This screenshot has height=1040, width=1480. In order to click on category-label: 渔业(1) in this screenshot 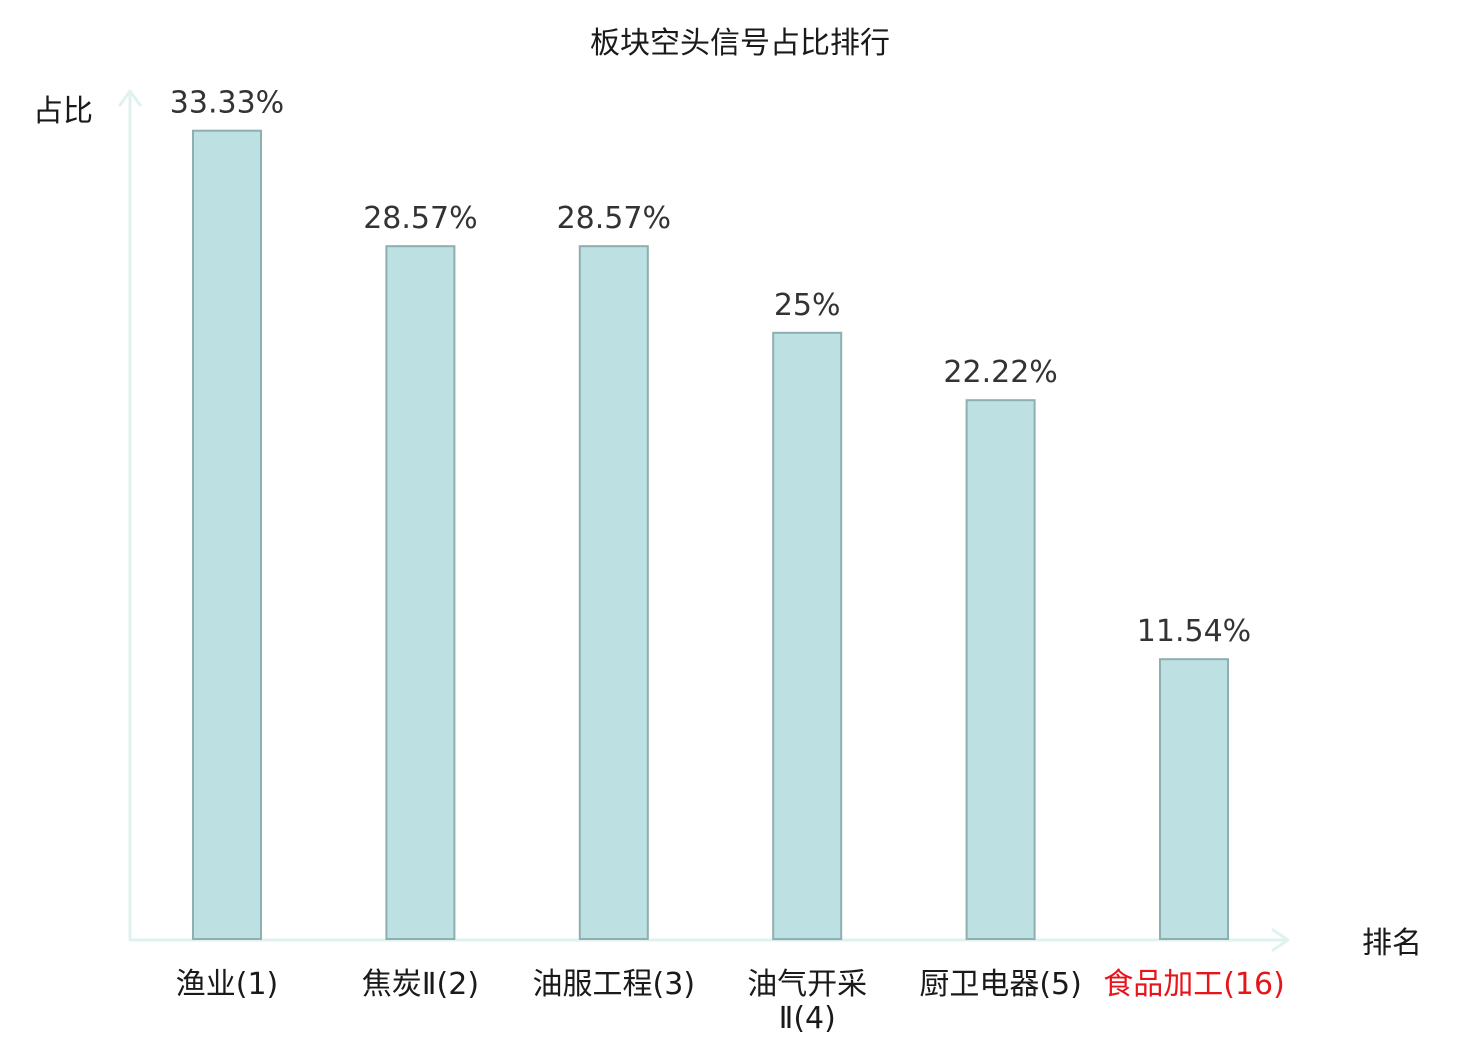, I will do `click(227, 984)`.